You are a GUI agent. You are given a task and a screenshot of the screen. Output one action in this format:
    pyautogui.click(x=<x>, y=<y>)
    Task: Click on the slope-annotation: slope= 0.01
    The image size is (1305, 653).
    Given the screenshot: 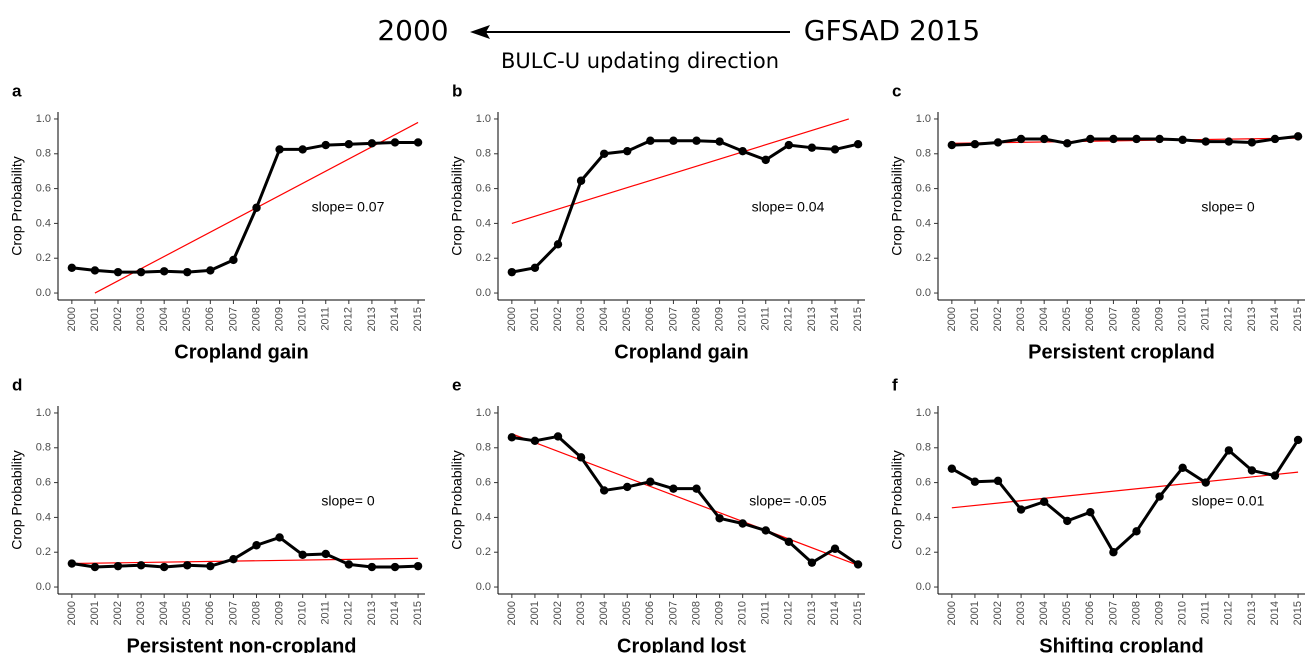 What is the action you would take?
    pyautogui.click(x=1228, y=501)
    